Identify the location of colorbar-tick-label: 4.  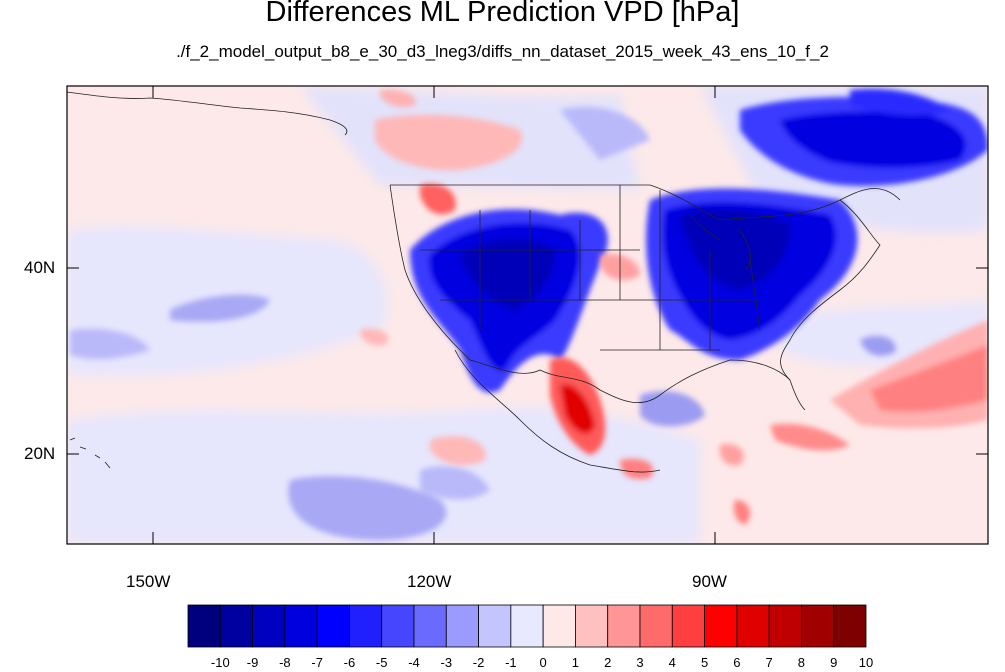
(672, 662).